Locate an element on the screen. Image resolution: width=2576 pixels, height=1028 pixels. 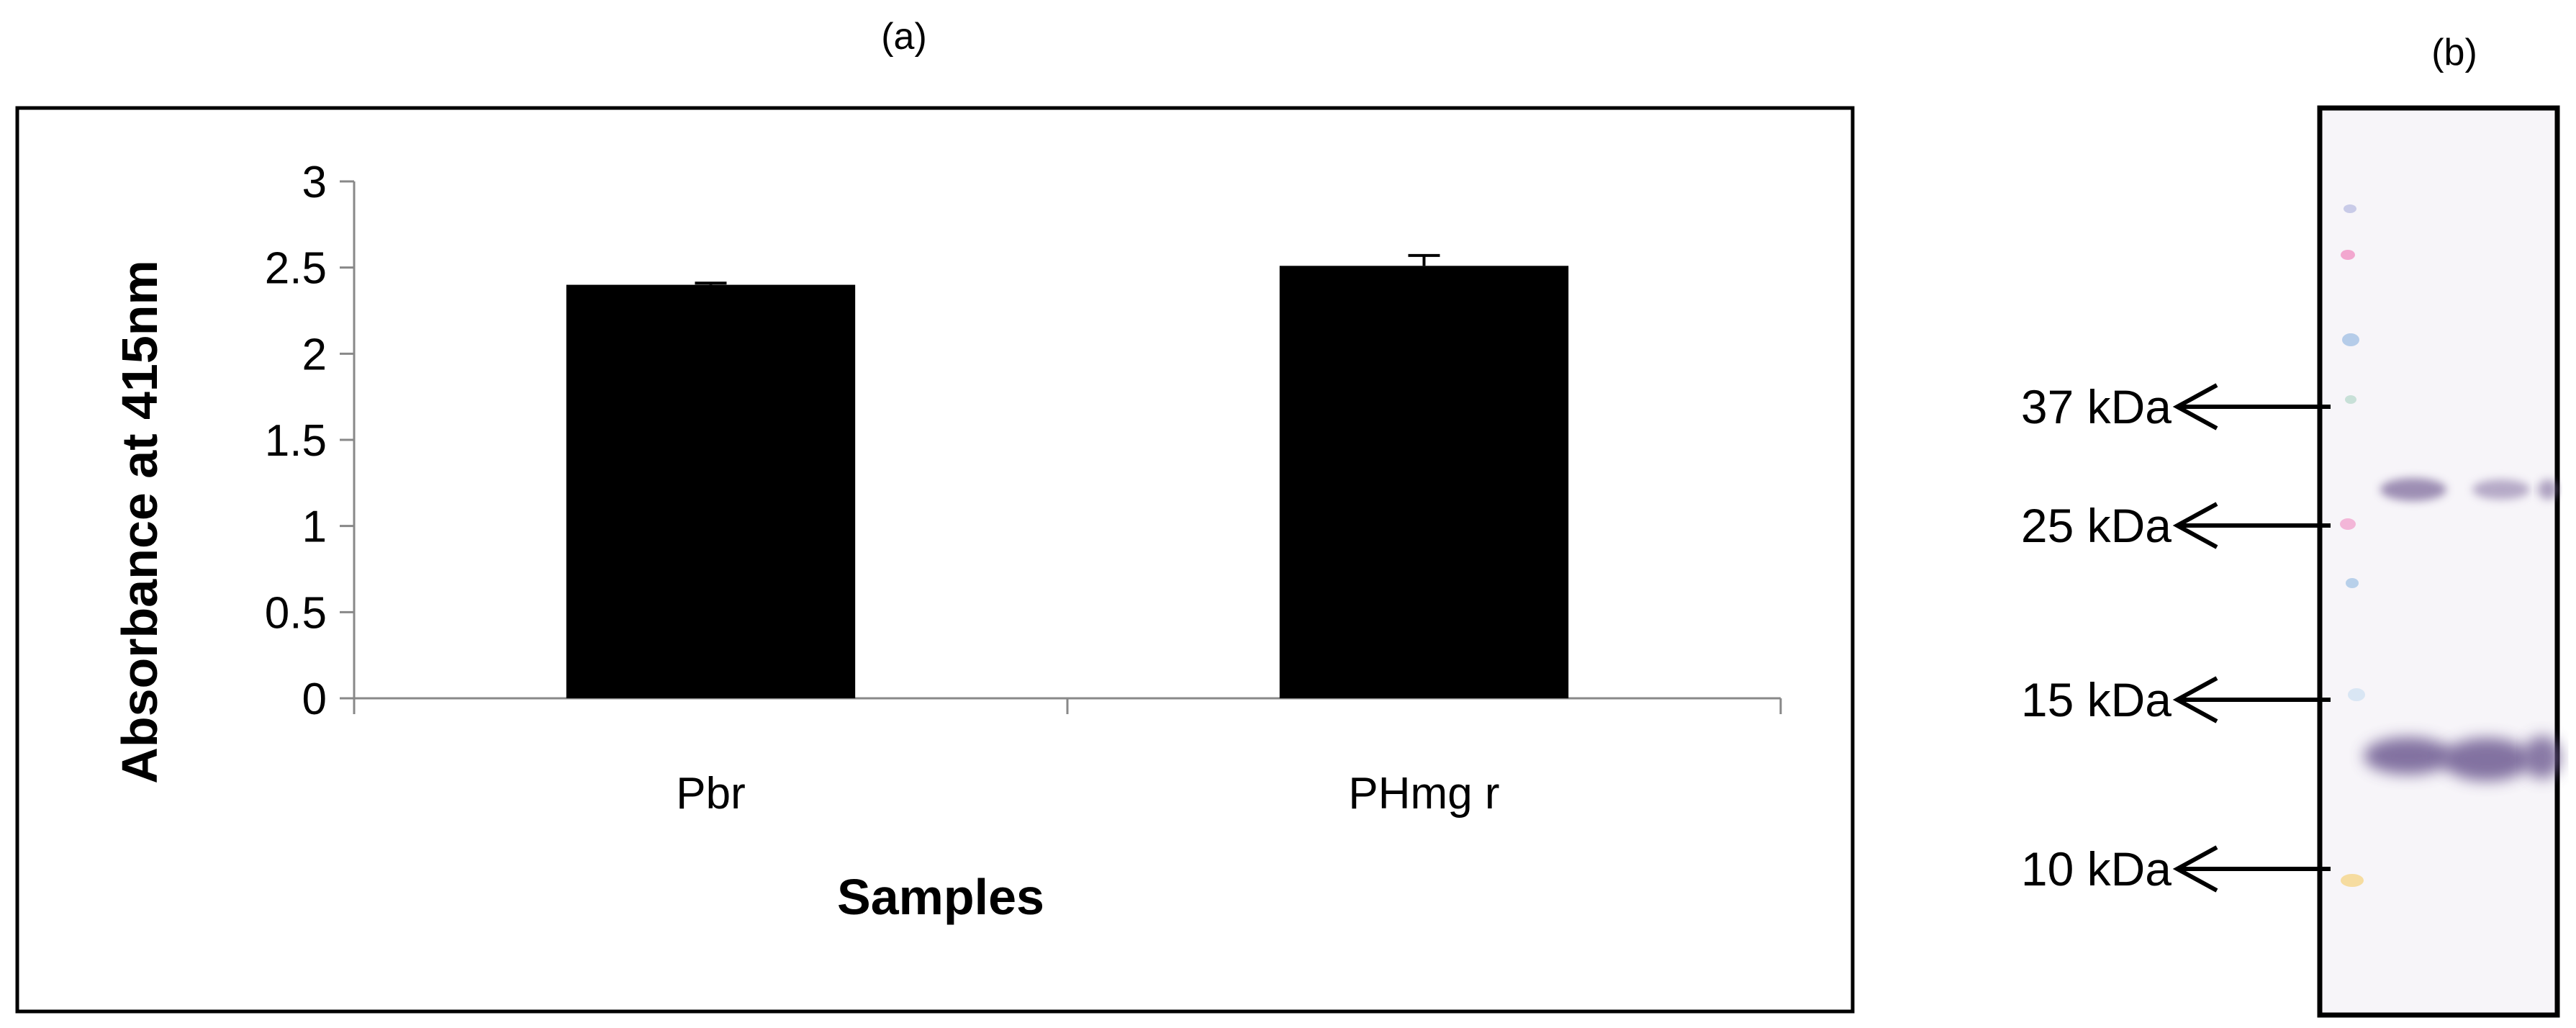
y-tick-label: 0 is located at coordinates (314, 699).